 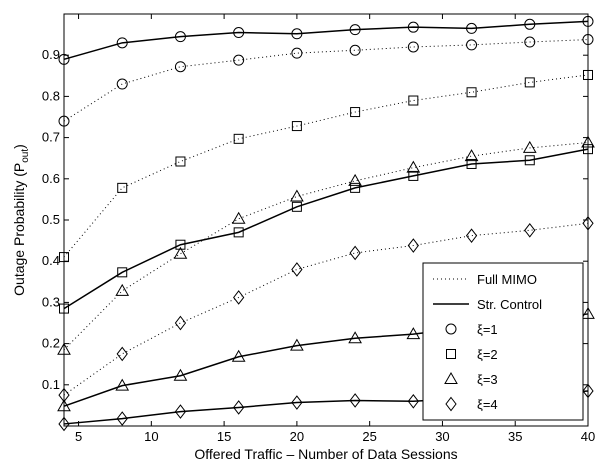 What do you see at coordinates (51, 54) in the screenshot?
I see `y-tick-label: 0.9` at bounding box center [51, 54].